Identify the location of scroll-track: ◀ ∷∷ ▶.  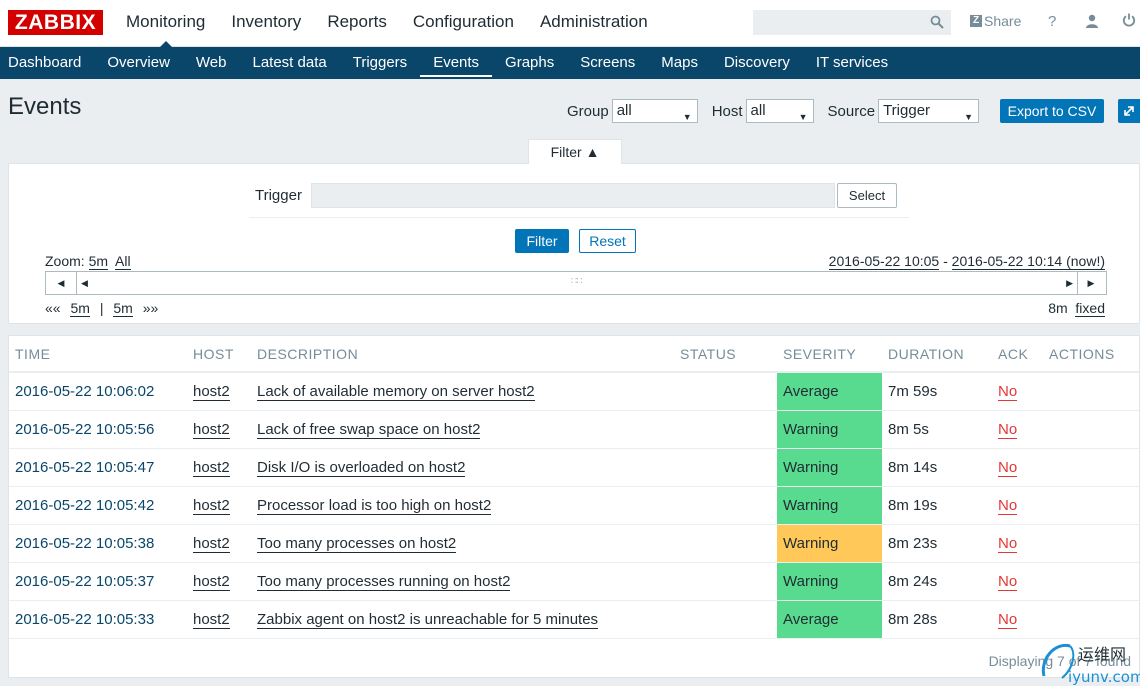
(577, 283).